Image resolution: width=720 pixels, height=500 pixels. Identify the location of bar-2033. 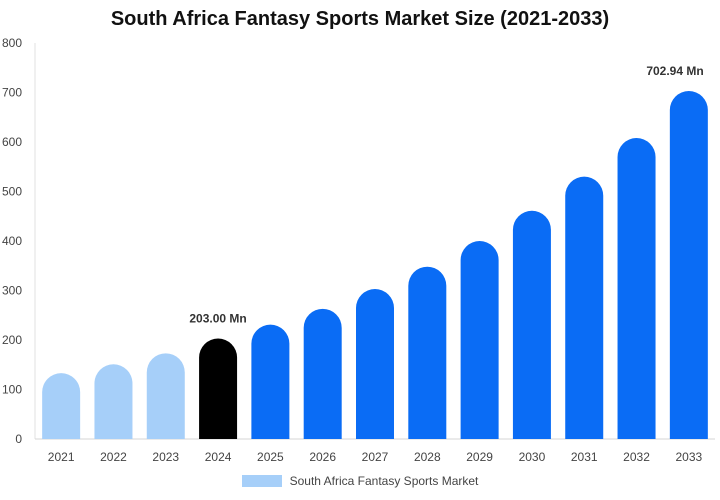
(688, 265).